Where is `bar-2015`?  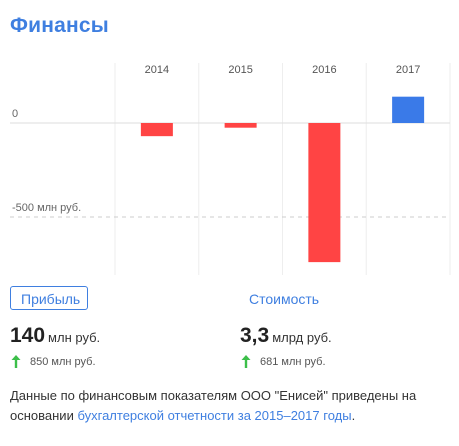
bar-2015 is located at coordinates (240, 125).